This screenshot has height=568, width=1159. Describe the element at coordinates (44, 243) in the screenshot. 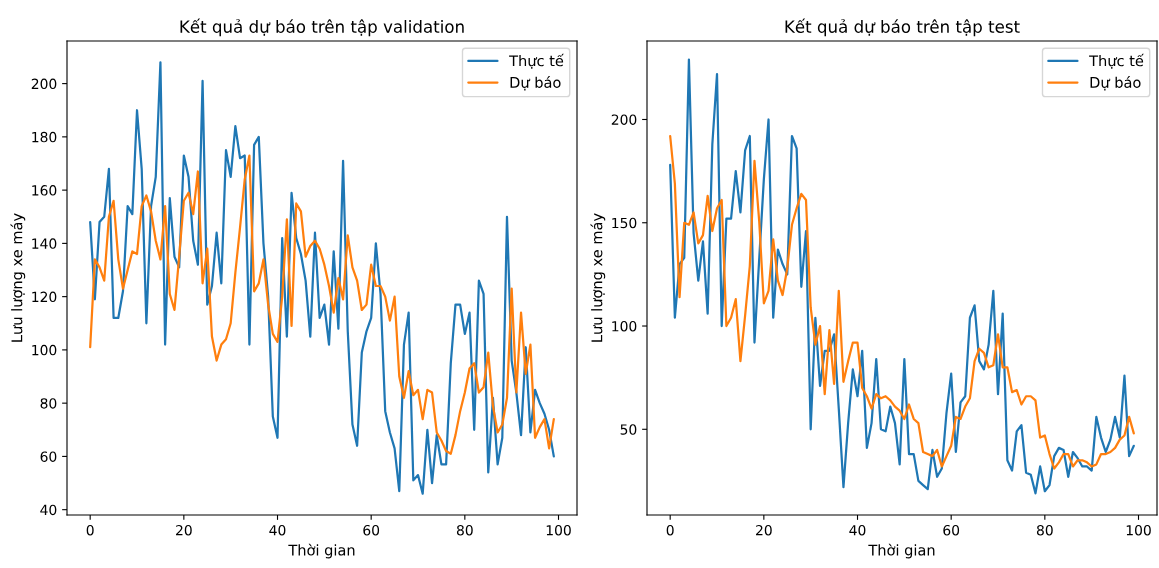

I see `y-tick-label: 140` at that location.